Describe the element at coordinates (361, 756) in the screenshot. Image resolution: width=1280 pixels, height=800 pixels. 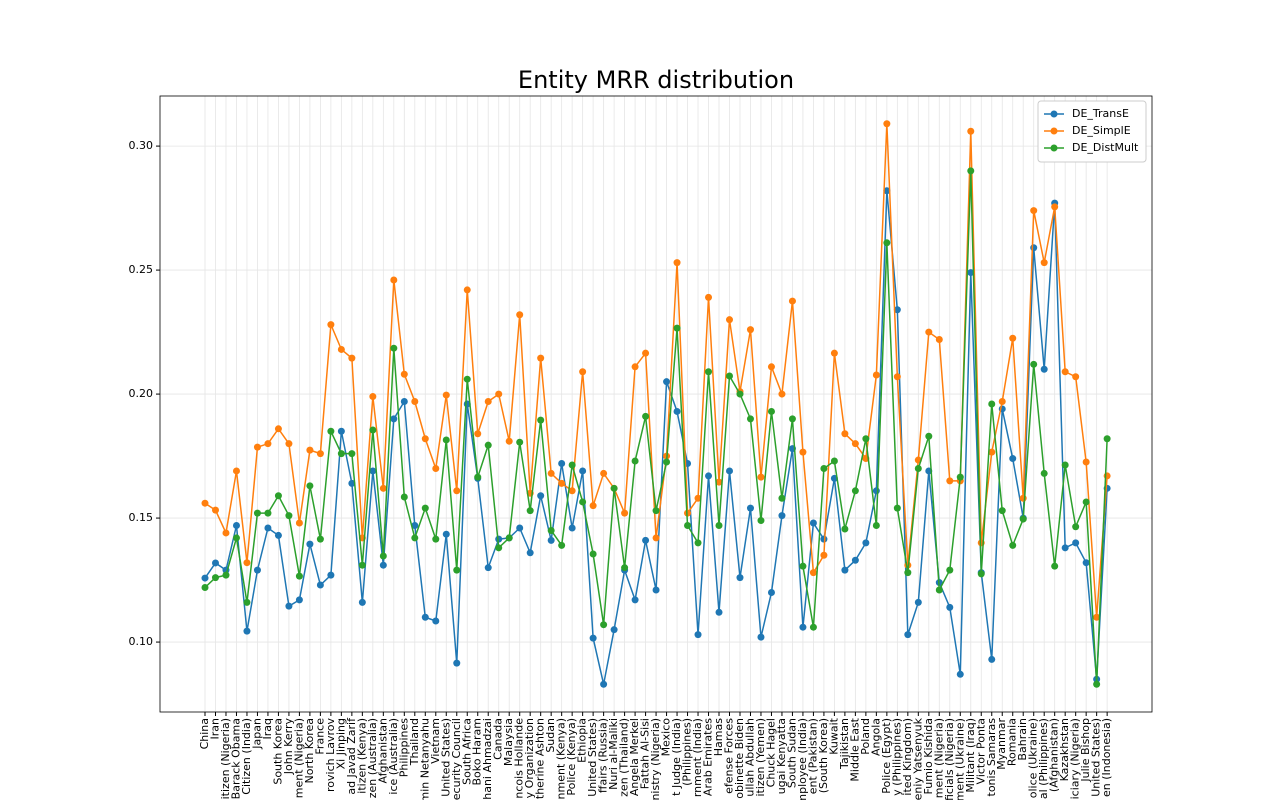
I see `x-tick-label: itizen (Kenya)` at that location.